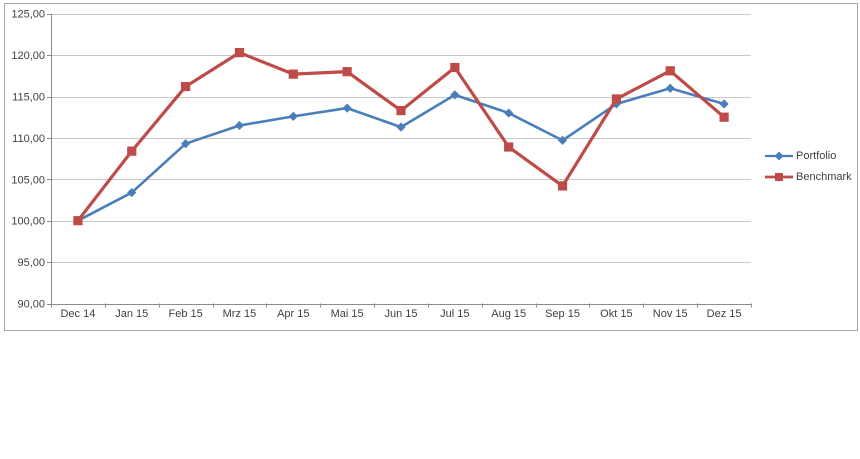 The image size is (860, 459). I want to click on svg-text: 115,00, so click(28, 98).